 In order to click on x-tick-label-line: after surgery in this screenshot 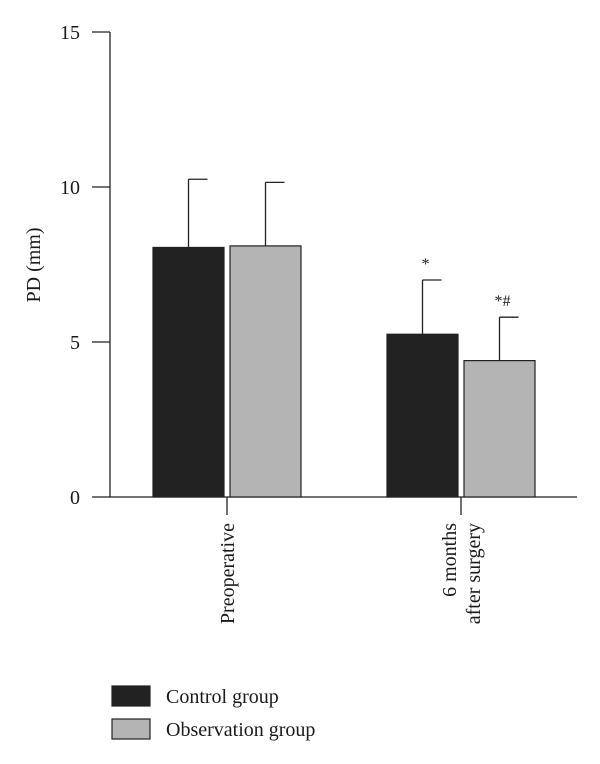, I will do `click(474, 573)`.